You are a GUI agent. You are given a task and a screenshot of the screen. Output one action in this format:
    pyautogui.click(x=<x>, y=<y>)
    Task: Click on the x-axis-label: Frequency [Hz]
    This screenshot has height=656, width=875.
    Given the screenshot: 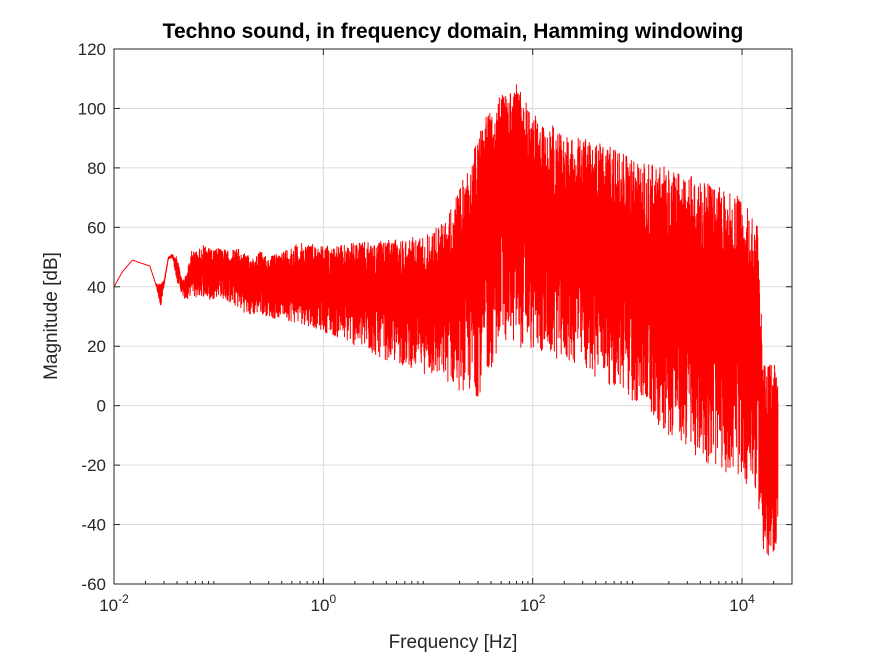 What is the action you would take?
    pyautogui.click(x=453, y=642)
    